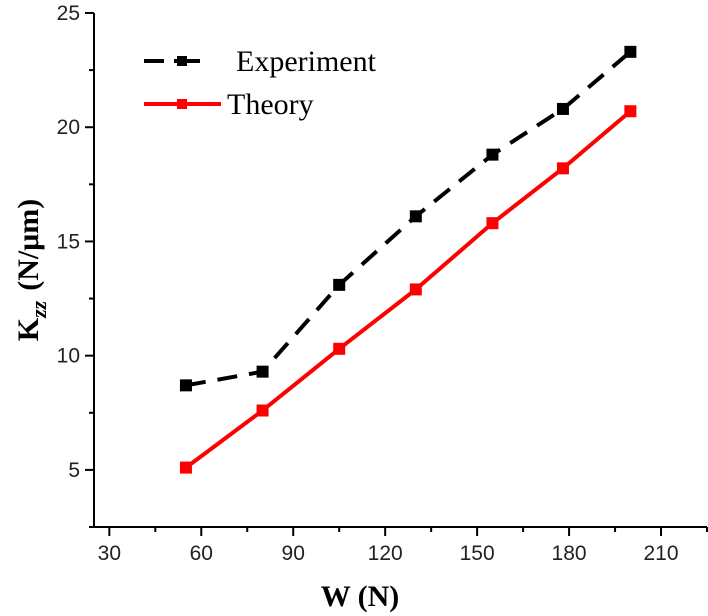  I want to click on legend-item-theory: Theory, so click(229, 104).